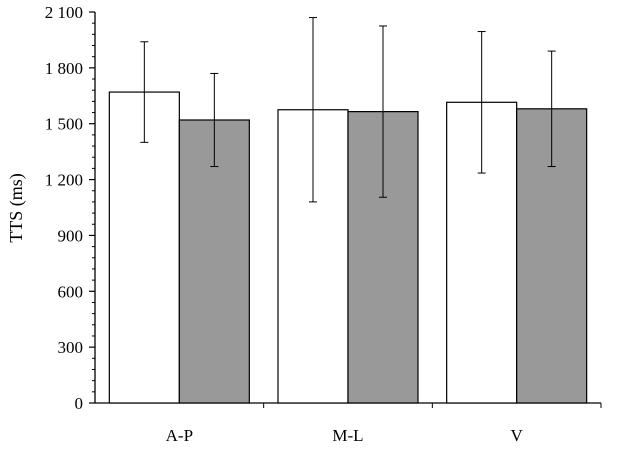 The image size is (619, 451). Describe the element at coordinates (71, 291) in the screenshot. I see `y-tick-label: 600` at that location.